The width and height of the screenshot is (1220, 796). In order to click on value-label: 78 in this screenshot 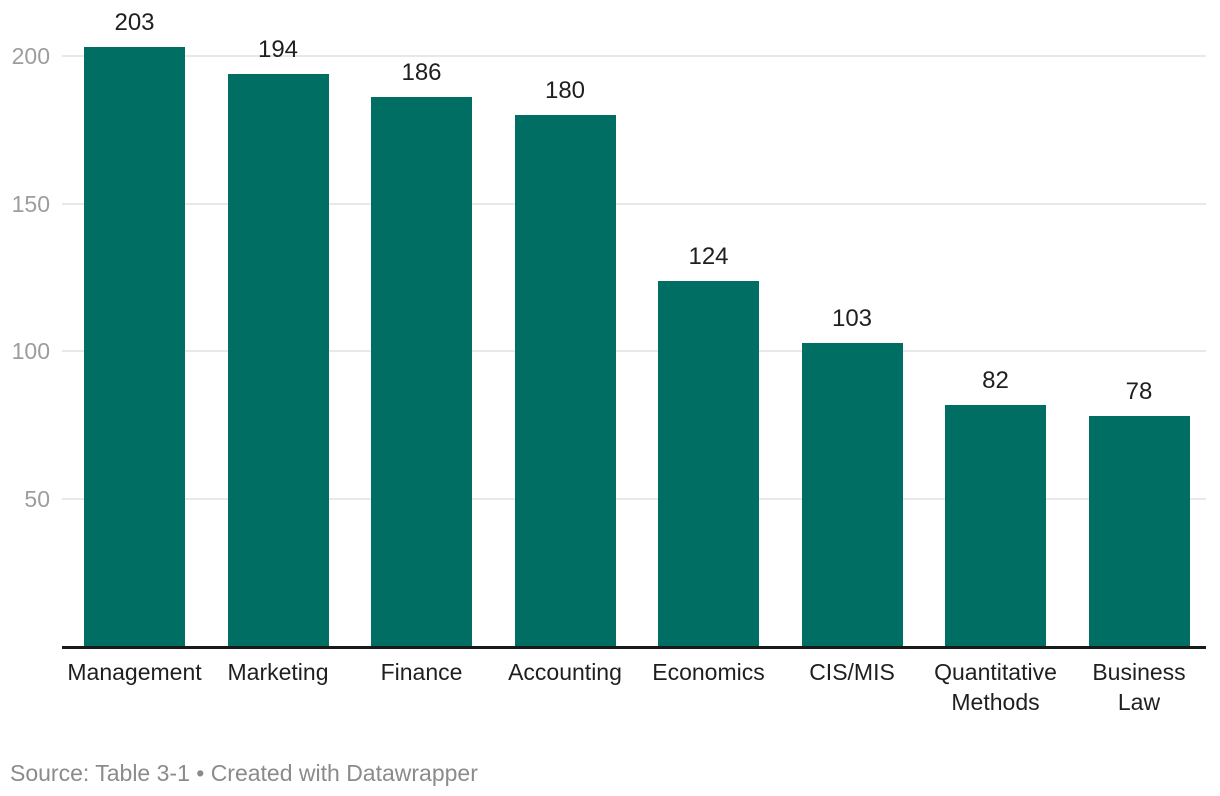, I will do `click(1139, 392)`.